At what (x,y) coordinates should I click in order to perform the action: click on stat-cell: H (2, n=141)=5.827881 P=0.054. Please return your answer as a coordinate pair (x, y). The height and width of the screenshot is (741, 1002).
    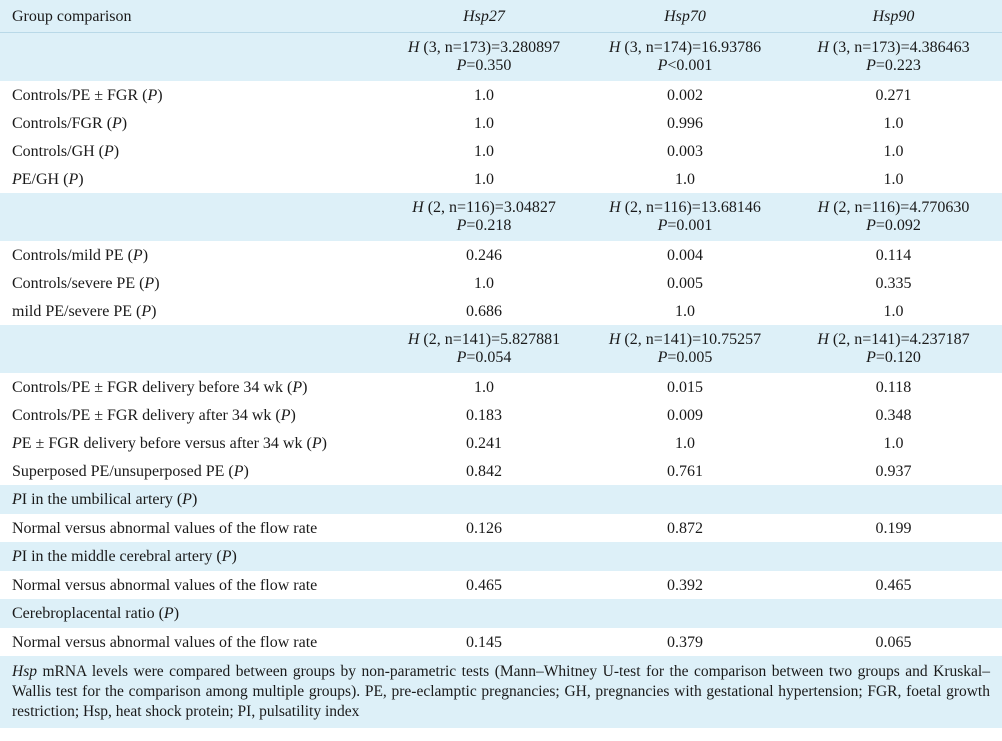
    Looking at the image, I should click on (484, 349).